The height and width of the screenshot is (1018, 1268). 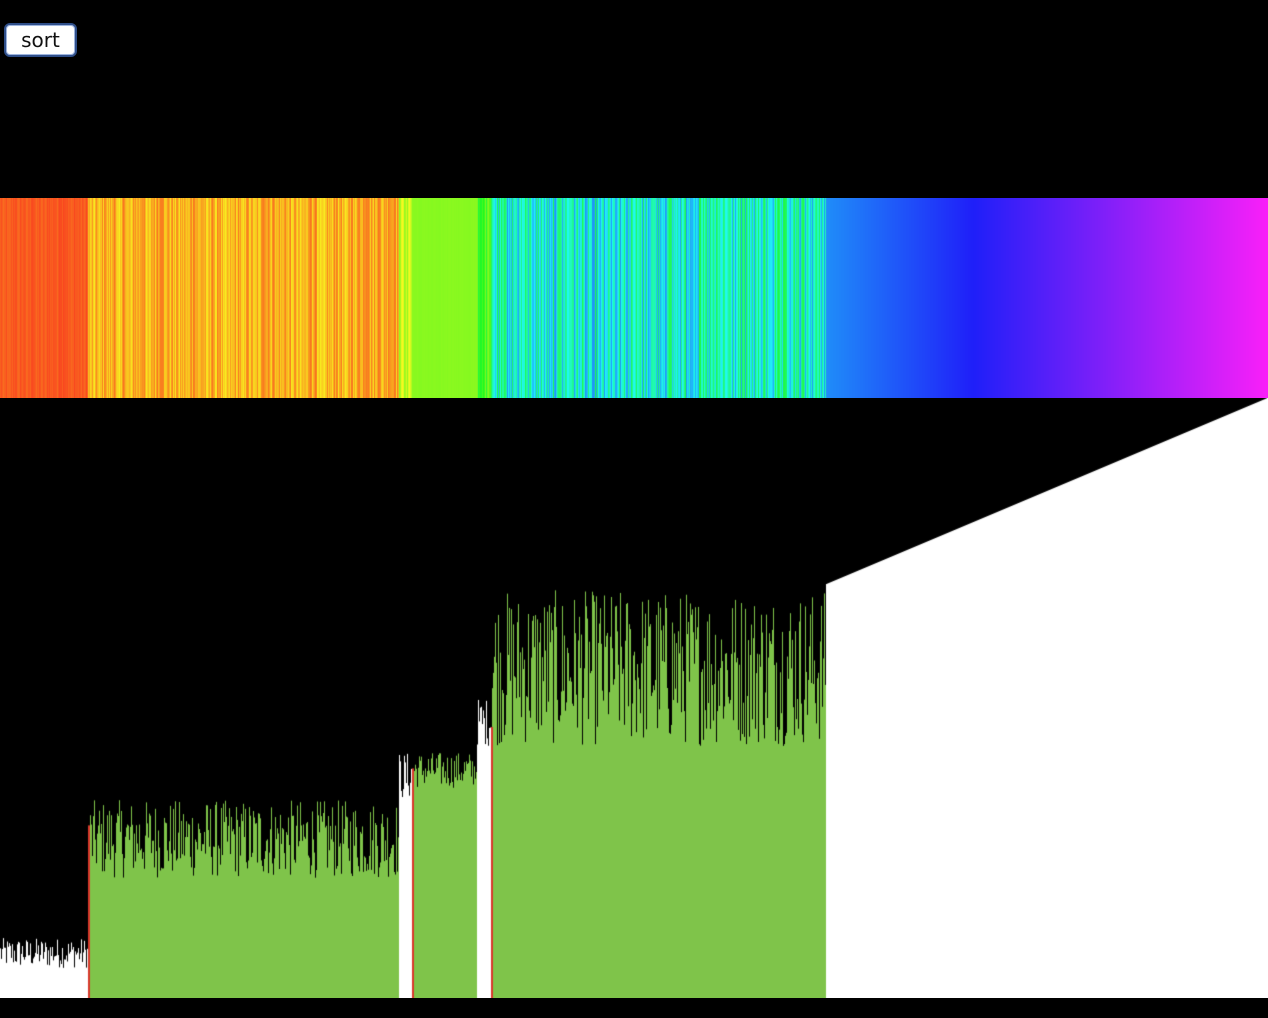 What do you see at coordinates (40, 40) in the screenshot?
I see `sort-button: sort` at bounding box center [40, 40].